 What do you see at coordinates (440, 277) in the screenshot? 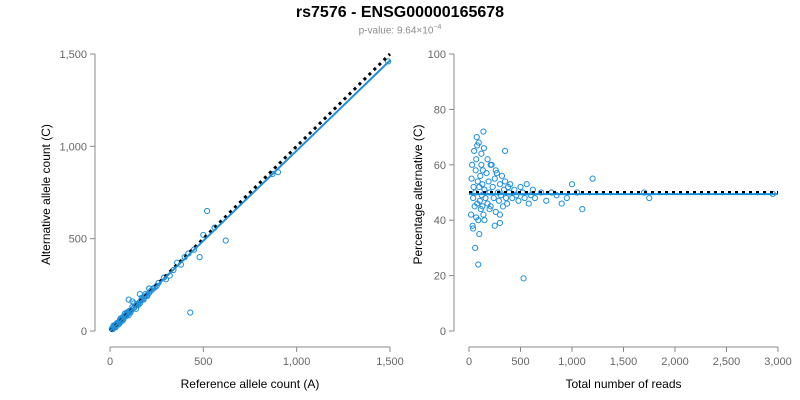
I see `y-tick-label: 20` at bounding box center [440, 277].